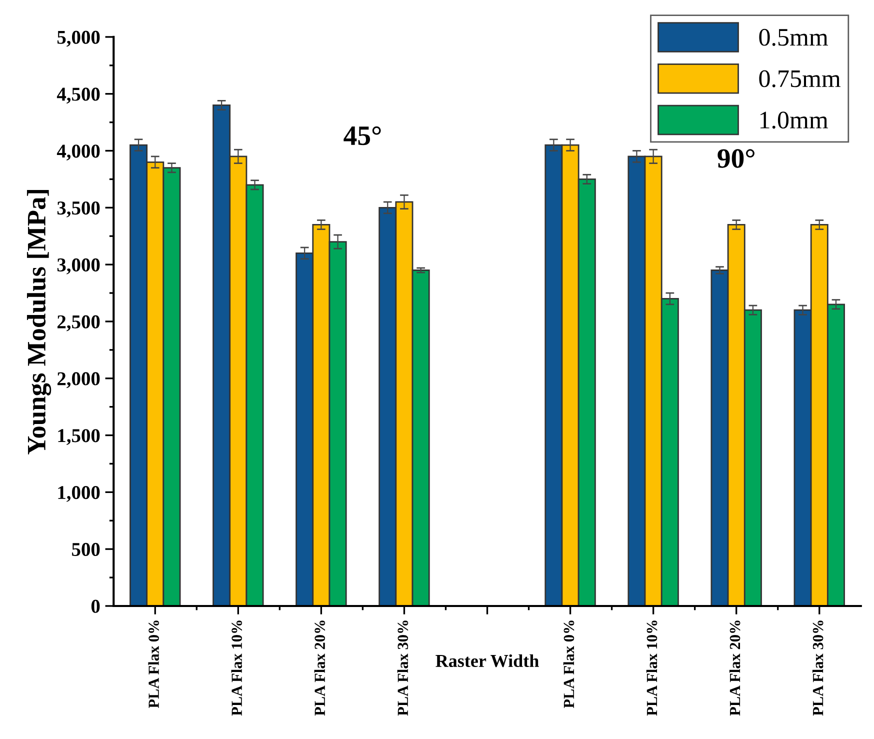 This screenshot has width=874, height=739. What do you see at coordinates (79, 494) in the screenshot?
I see `y-tick-label: 1,000` at bounding box center [79, 494].